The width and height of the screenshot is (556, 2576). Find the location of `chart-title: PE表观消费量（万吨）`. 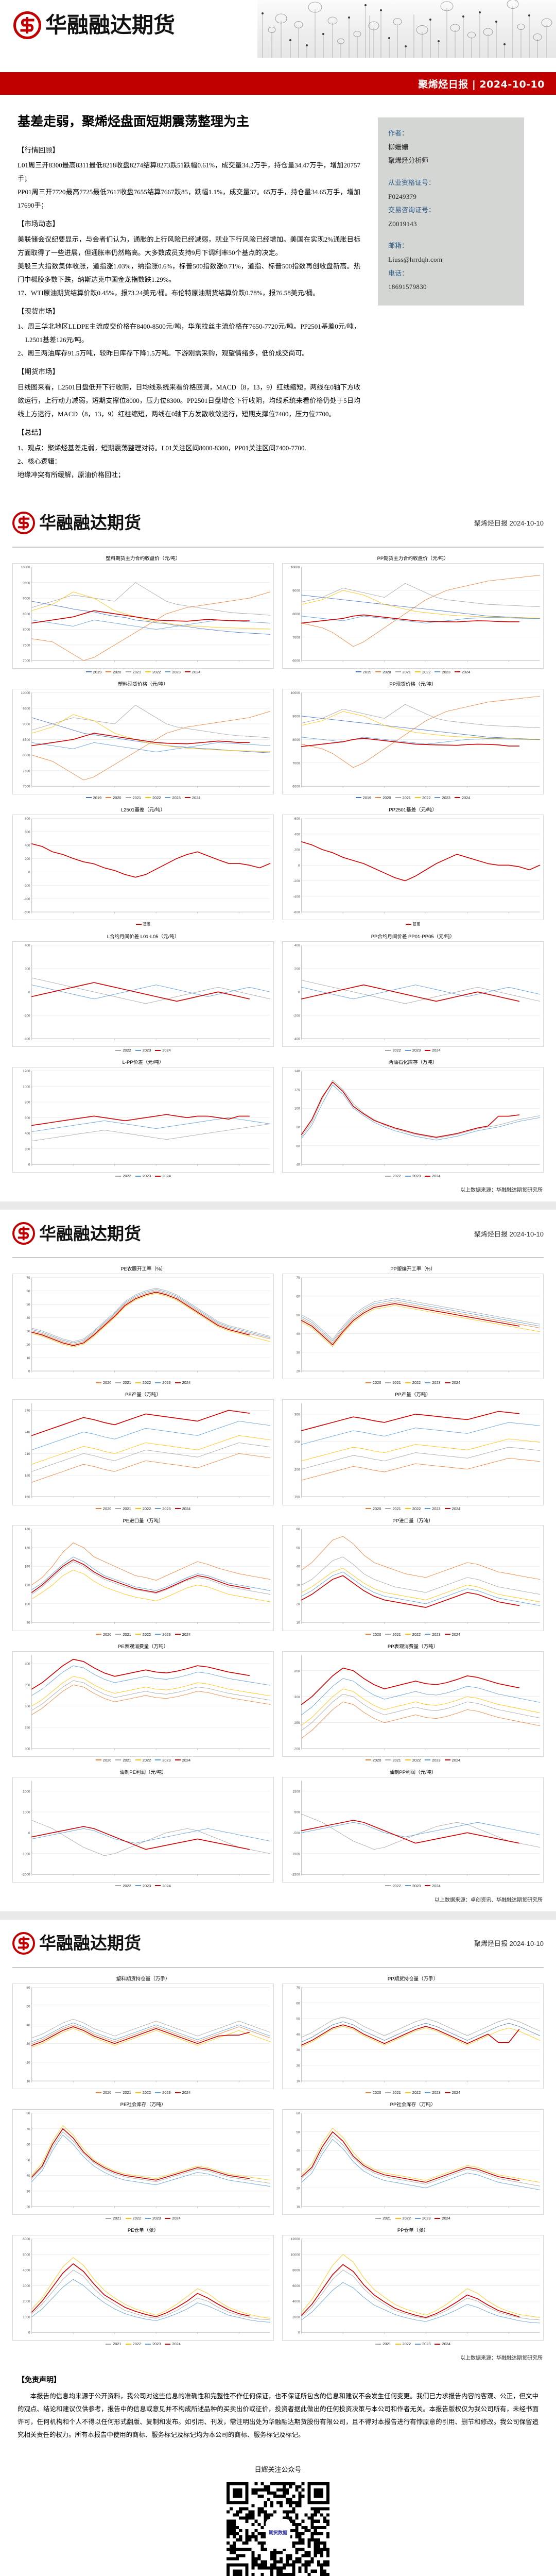

chart-title: PE表观消费量（万吨） is located at coordinates (143, 1646).